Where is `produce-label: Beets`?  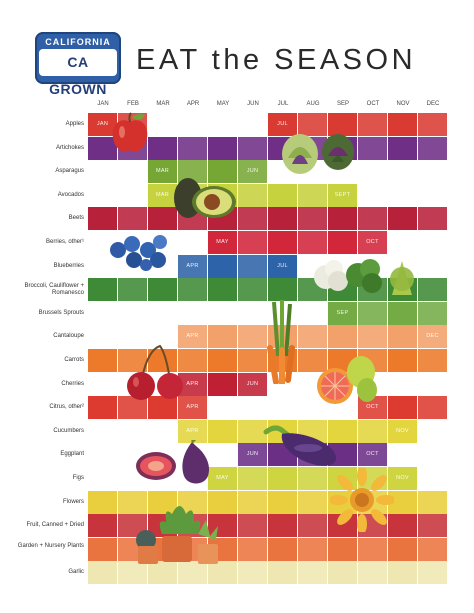
produce-label: Beets is located at coordinates (76, 218).